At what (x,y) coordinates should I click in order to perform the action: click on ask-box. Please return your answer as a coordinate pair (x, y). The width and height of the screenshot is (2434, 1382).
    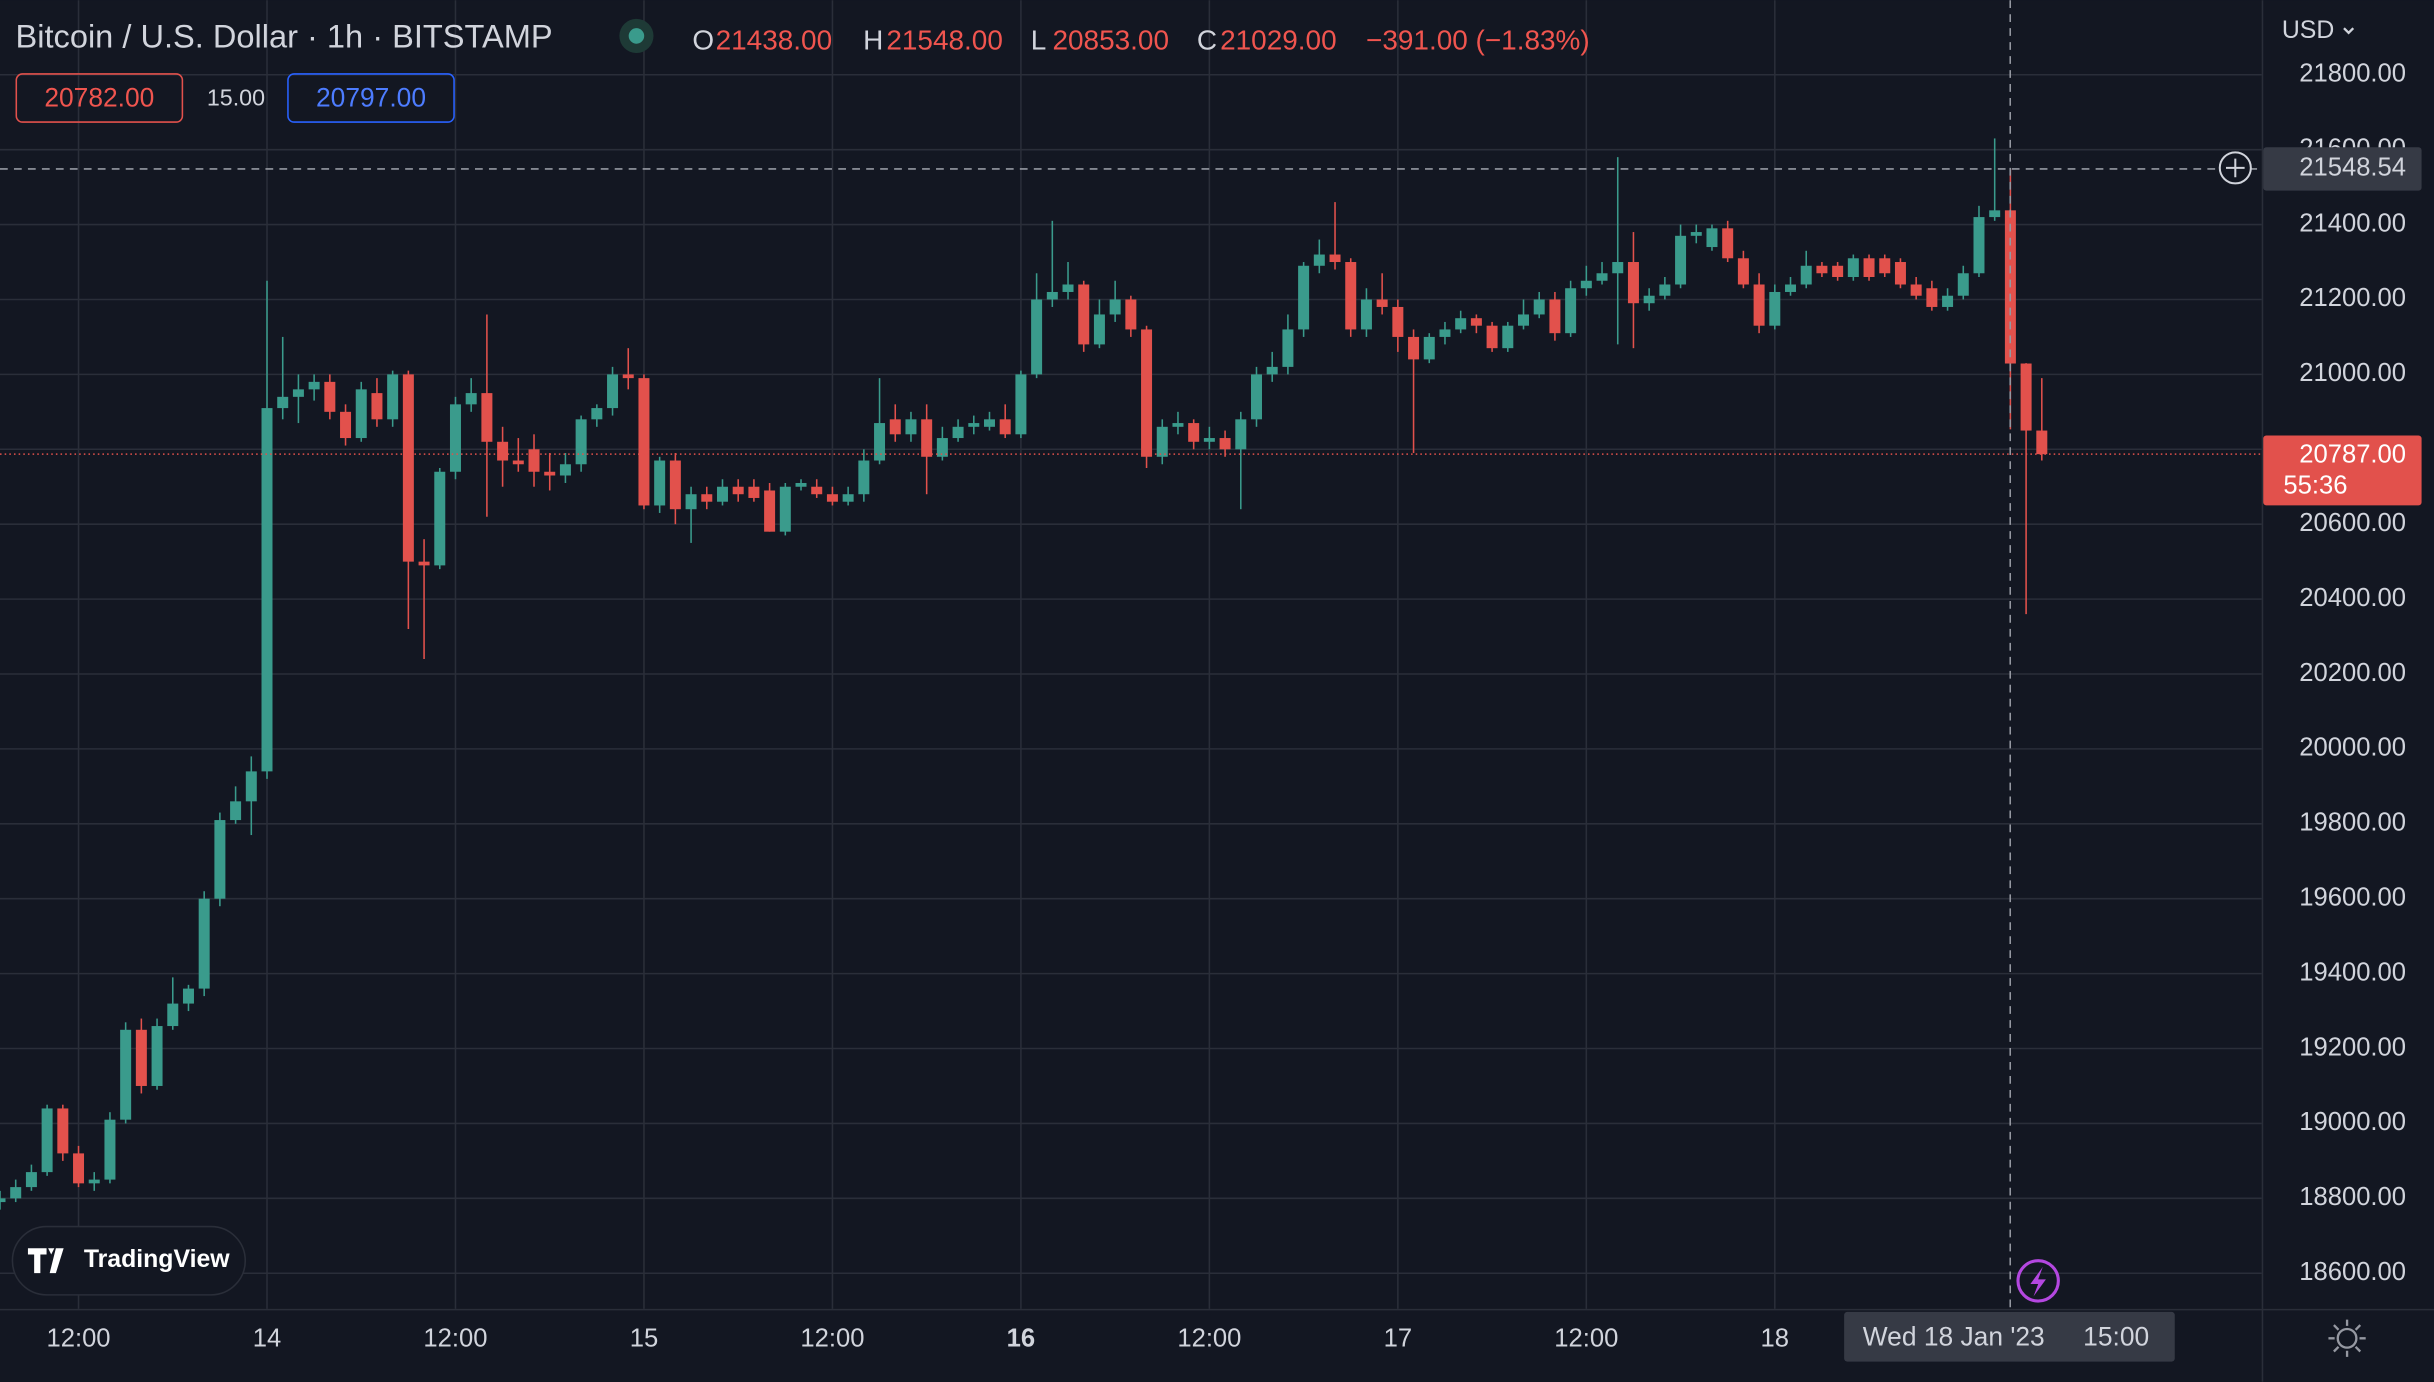
    Looking at the image, I should click on (371, 98).